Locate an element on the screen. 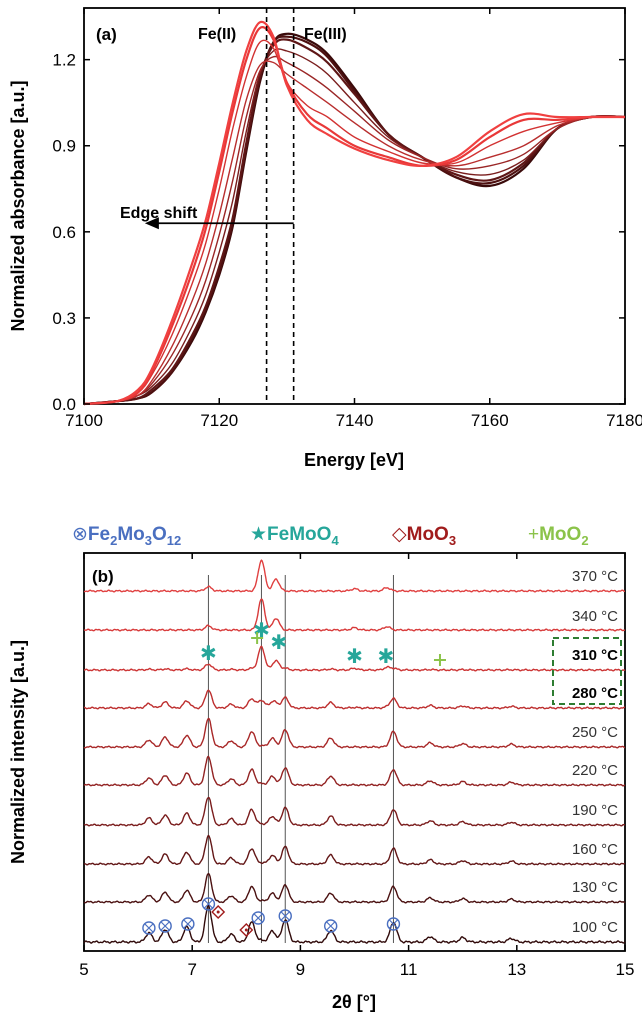 The image size is (642, 1015). moo2-marker is located at coordinates (257, 638).